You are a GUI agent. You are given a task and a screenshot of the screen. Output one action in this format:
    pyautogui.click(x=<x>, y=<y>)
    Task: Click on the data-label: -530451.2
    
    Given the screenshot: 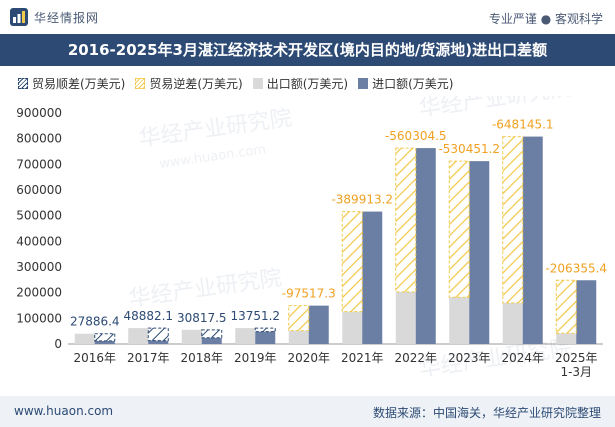 What is the action you would take?
    pyautogui.click(x=469, y=149)
    